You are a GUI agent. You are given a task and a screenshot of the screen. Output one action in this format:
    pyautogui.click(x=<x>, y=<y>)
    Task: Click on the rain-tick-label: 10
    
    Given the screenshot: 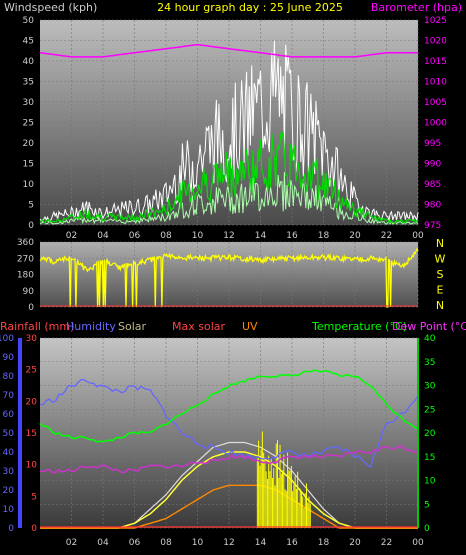 What is the action you would take?
    pyautogui.click(x=32, y=466)
    